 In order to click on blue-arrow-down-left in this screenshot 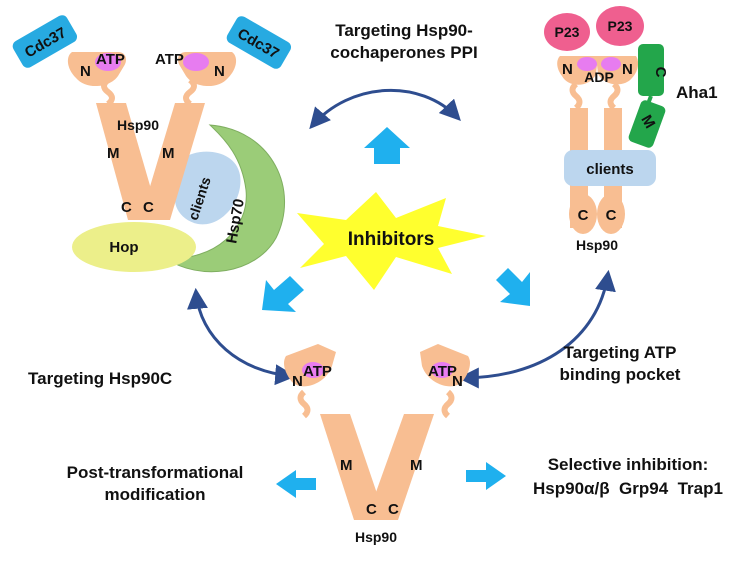, I will do `click(283, 294)`.